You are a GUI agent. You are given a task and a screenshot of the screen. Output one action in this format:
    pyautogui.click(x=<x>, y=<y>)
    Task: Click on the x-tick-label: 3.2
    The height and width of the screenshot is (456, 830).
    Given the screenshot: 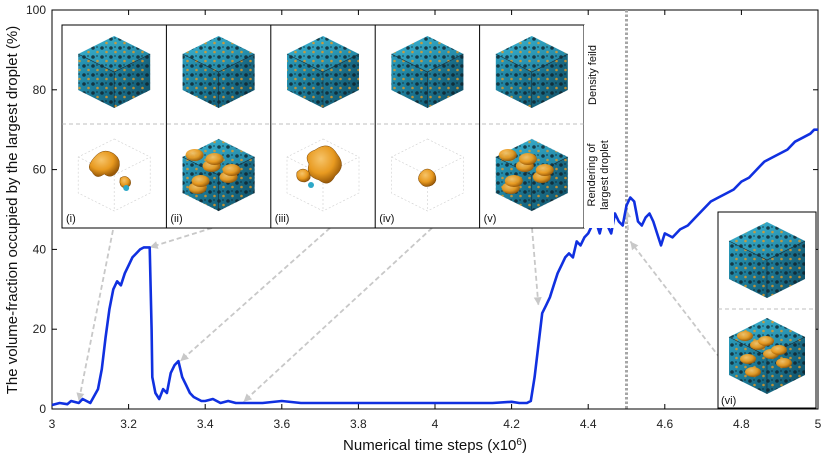 What is the action you would take?
    pyautogui.click(x=128, y=424)
    